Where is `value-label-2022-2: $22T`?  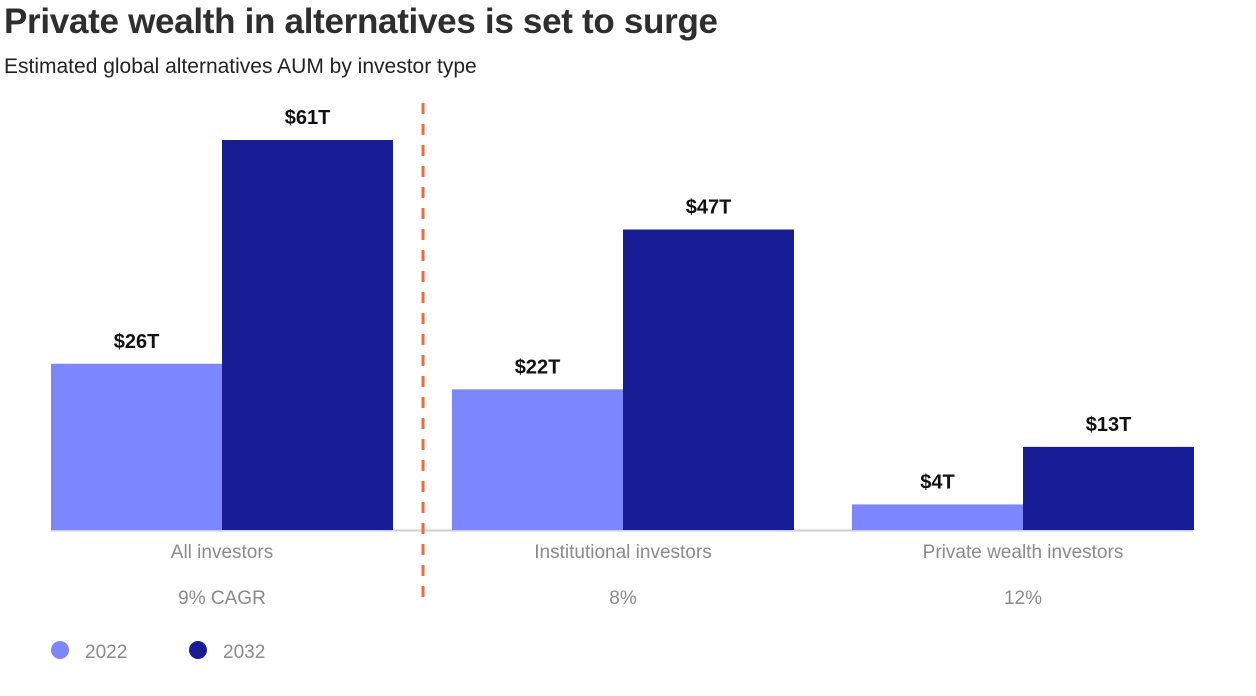 value-label-2022-2: $22T is located at coordinates (538, 367).